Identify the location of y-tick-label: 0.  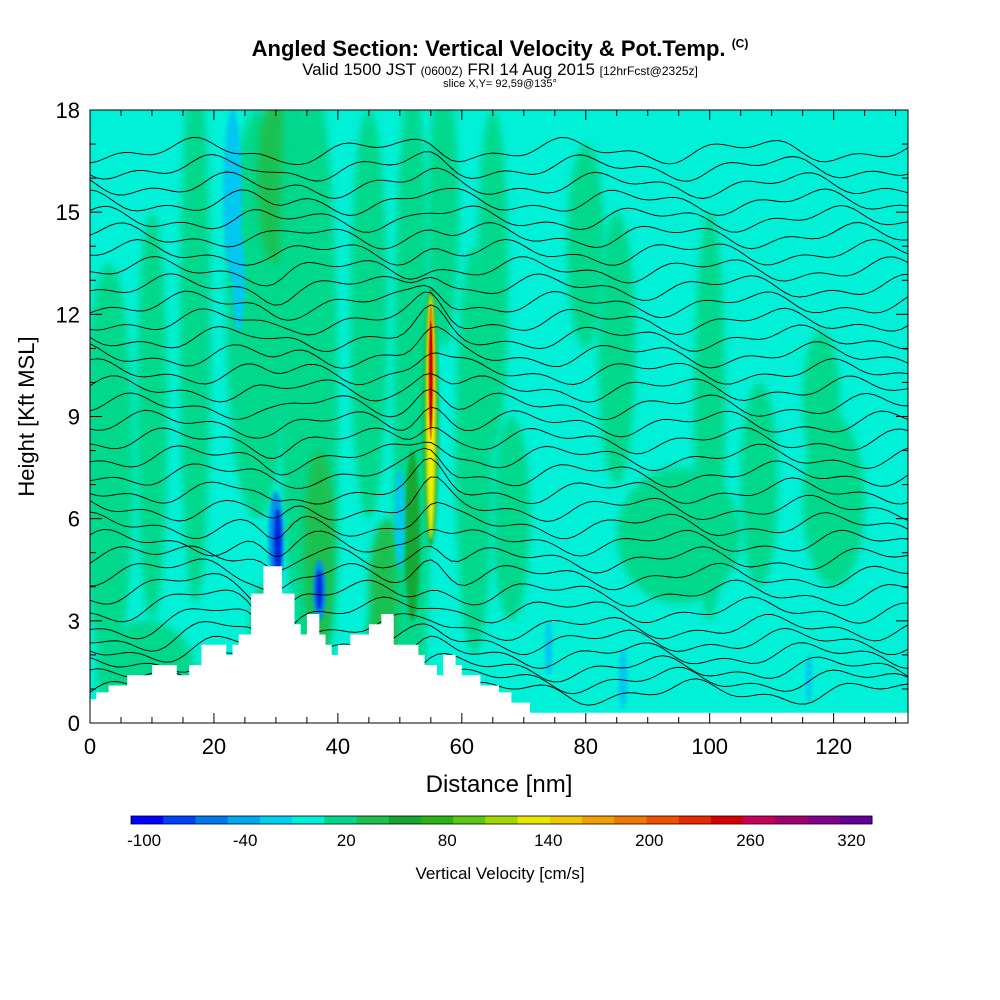
(74, 723).